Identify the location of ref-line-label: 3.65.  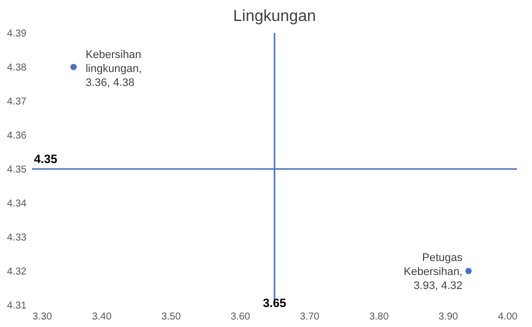
(274, 303).